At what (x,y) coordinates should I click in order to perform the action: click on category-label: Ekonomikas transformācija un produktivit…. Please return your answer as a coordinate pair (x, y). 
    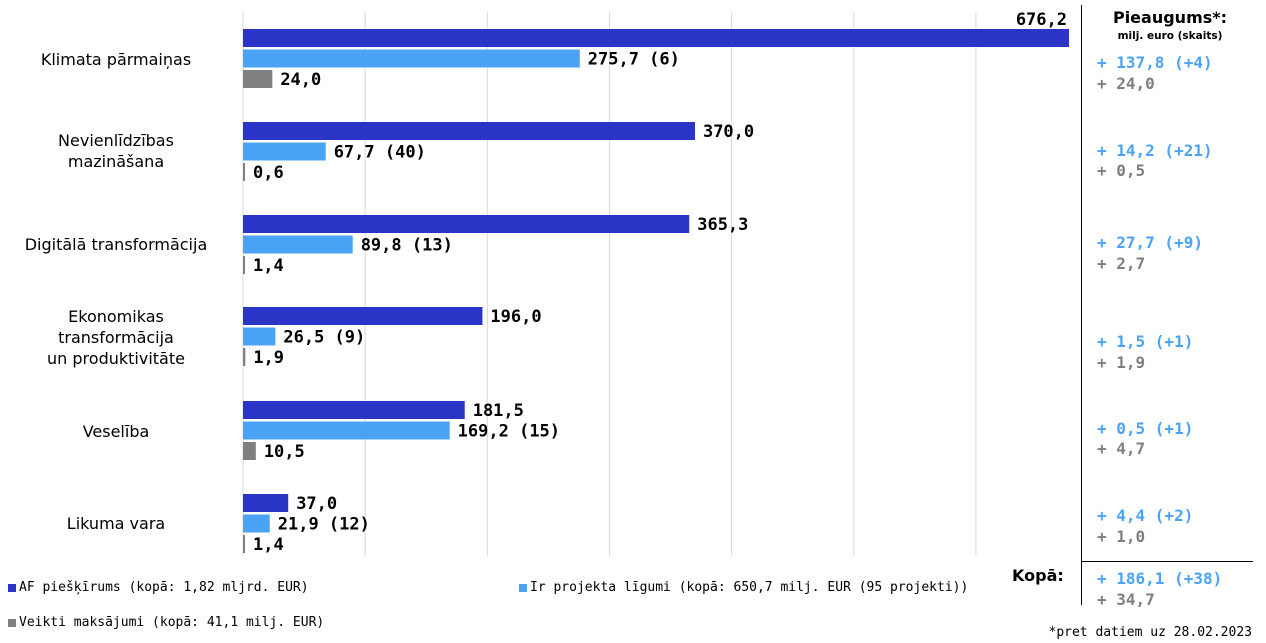
    Looking at the image, I should click on (116, 337).